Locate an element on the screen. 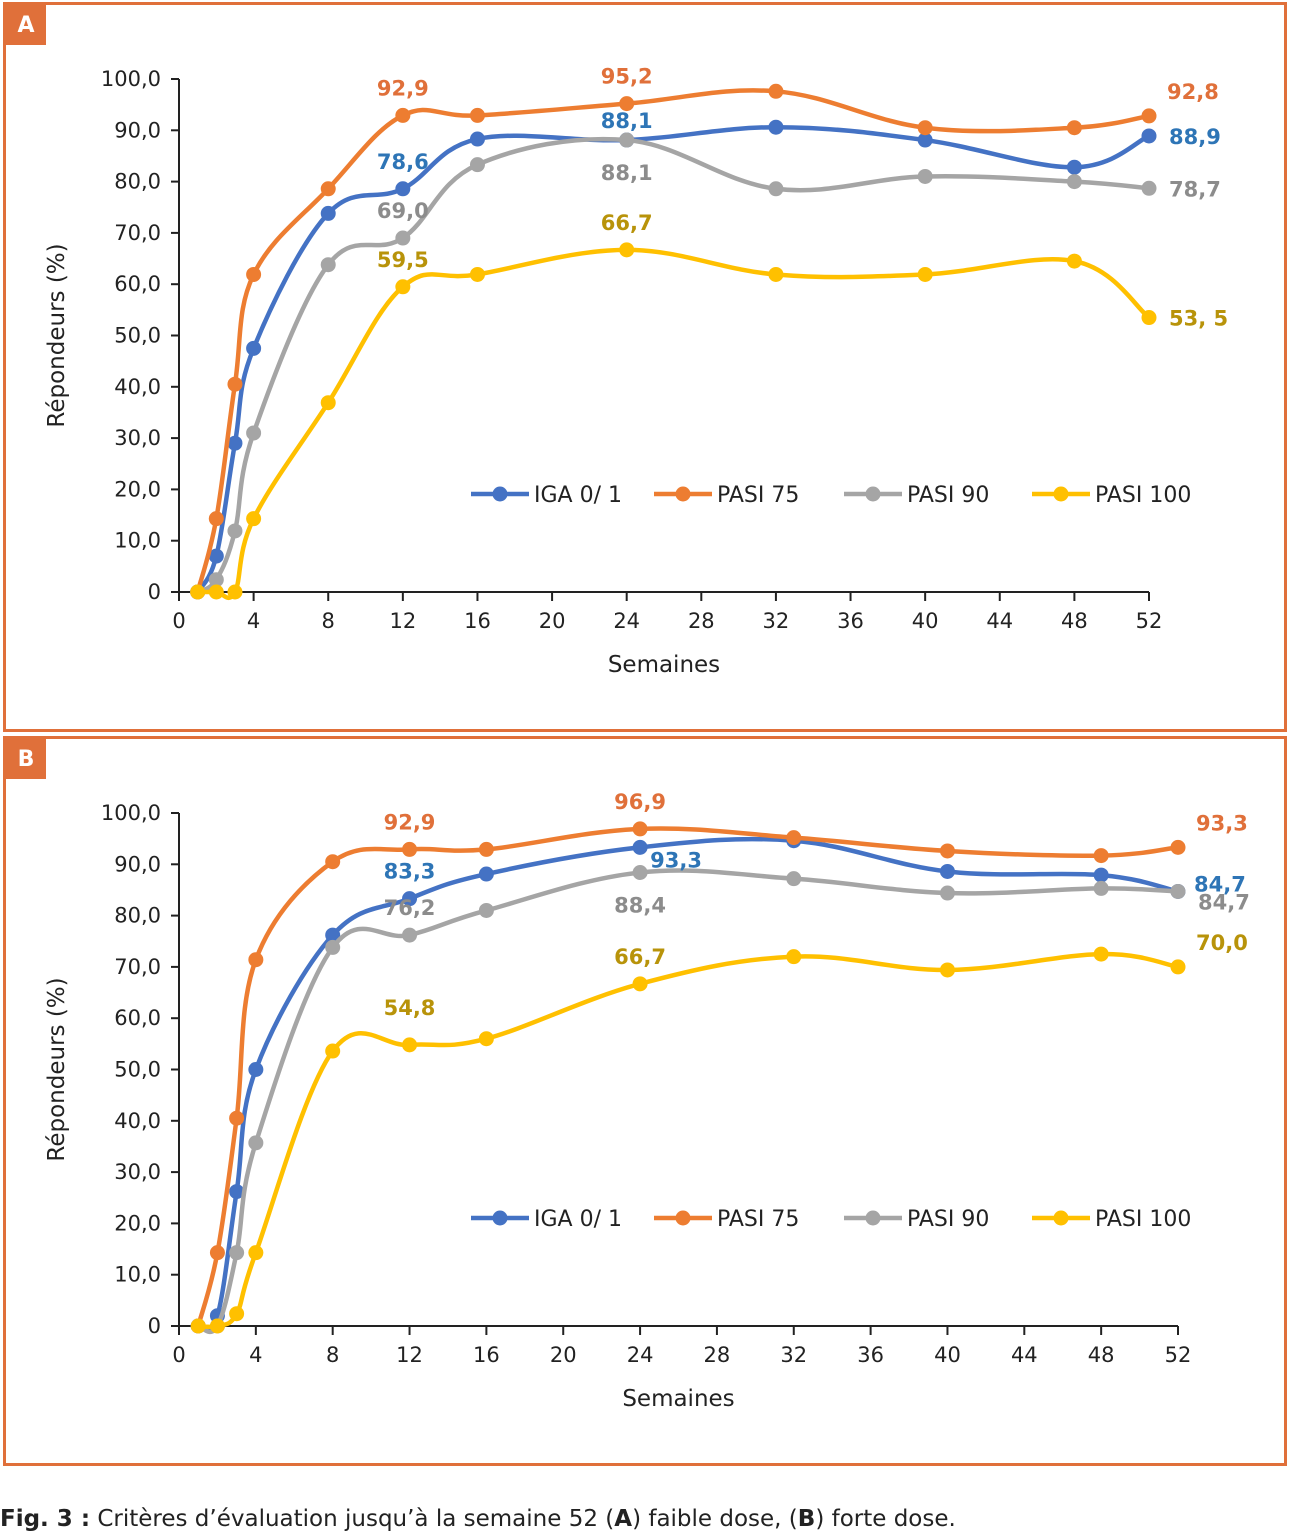 The height and width of the screenshot is (1536, 1292). x-tick-label: 40 is located at coordinates (947, 1355).